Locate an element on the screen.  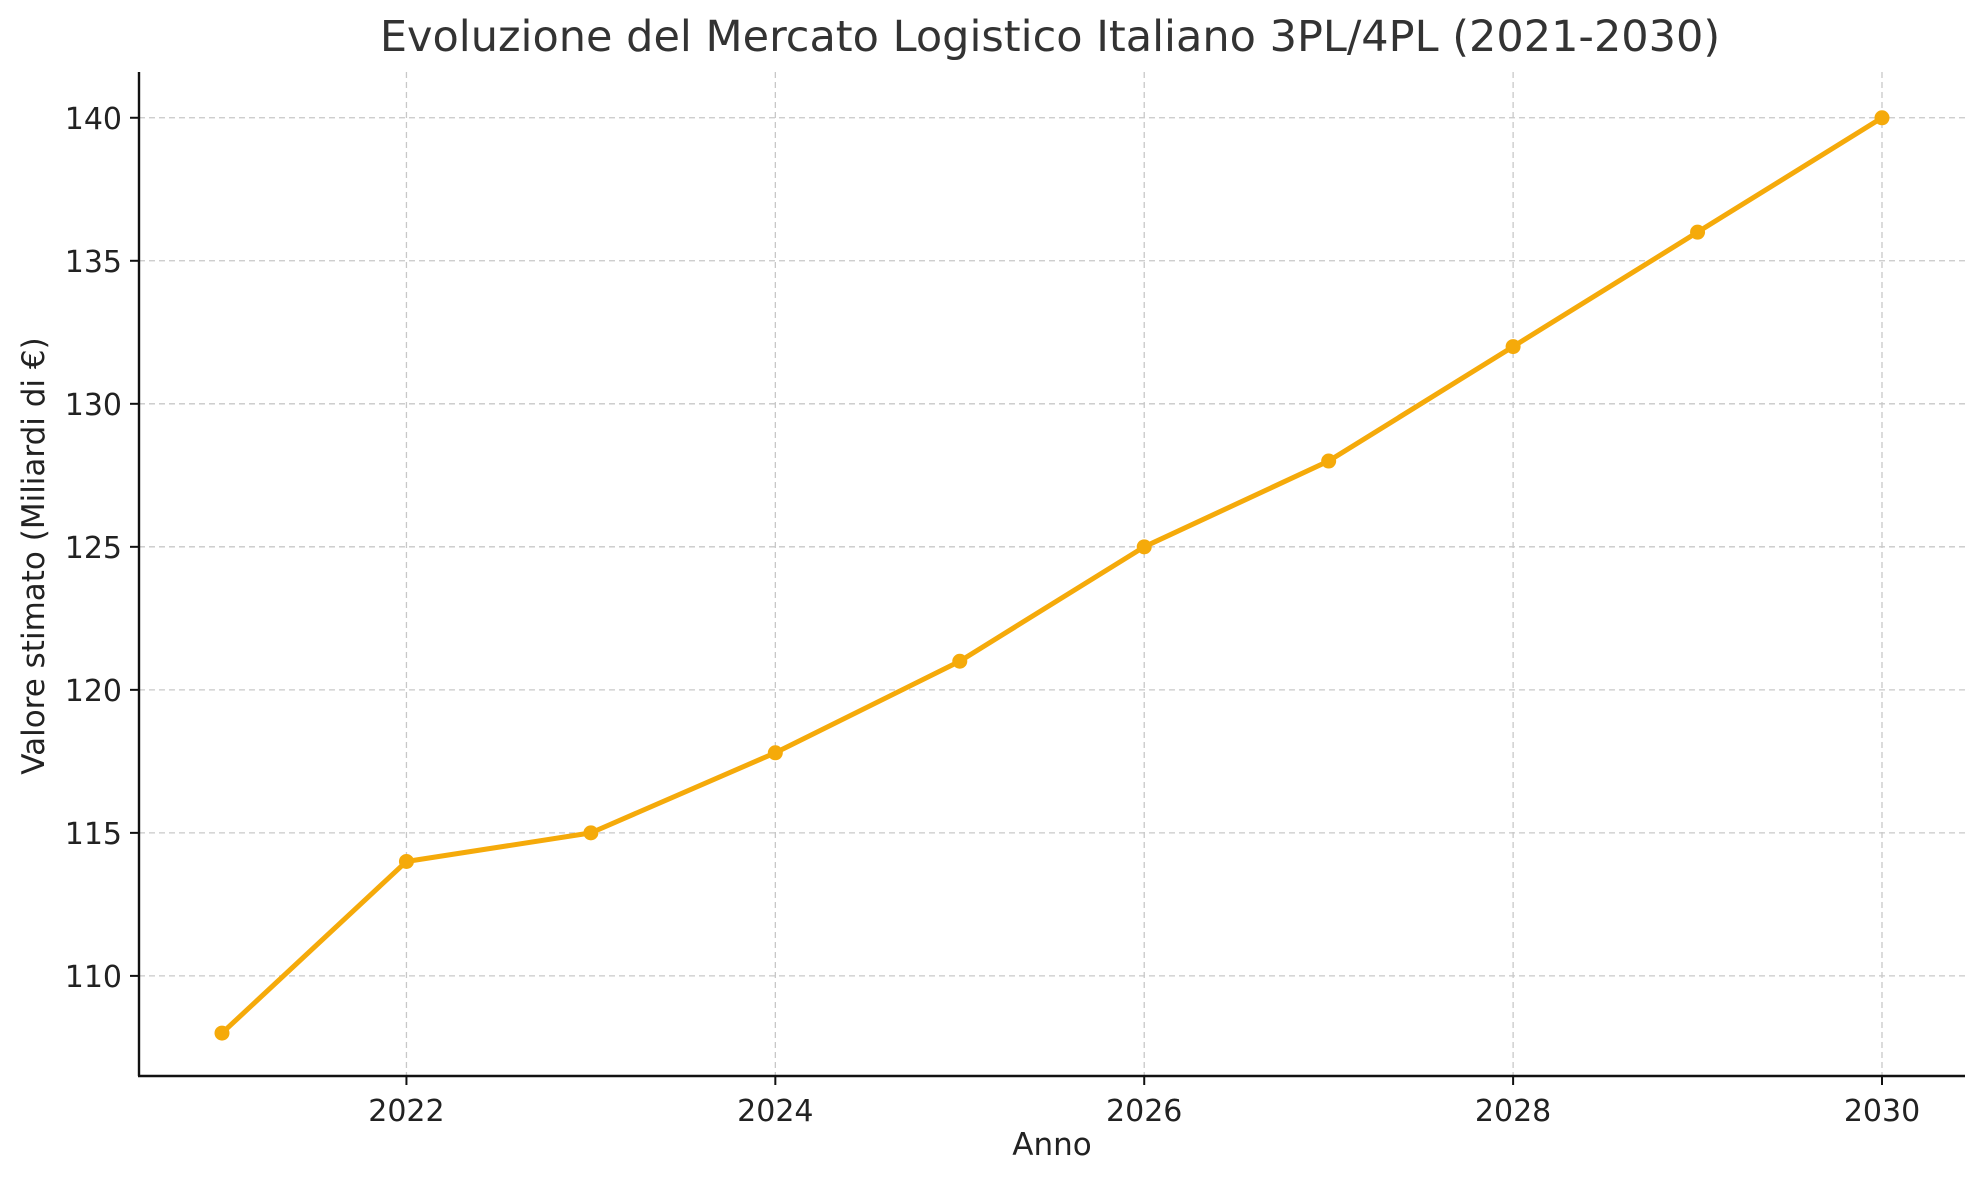
y-tick-label: 140 is located at coordinates (93, 119).